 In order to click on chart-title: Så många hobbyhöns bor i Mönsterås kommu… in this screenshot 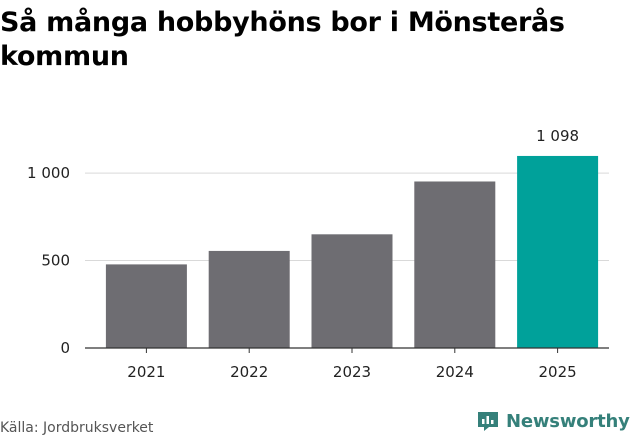, I will do `click(282, 39)`.